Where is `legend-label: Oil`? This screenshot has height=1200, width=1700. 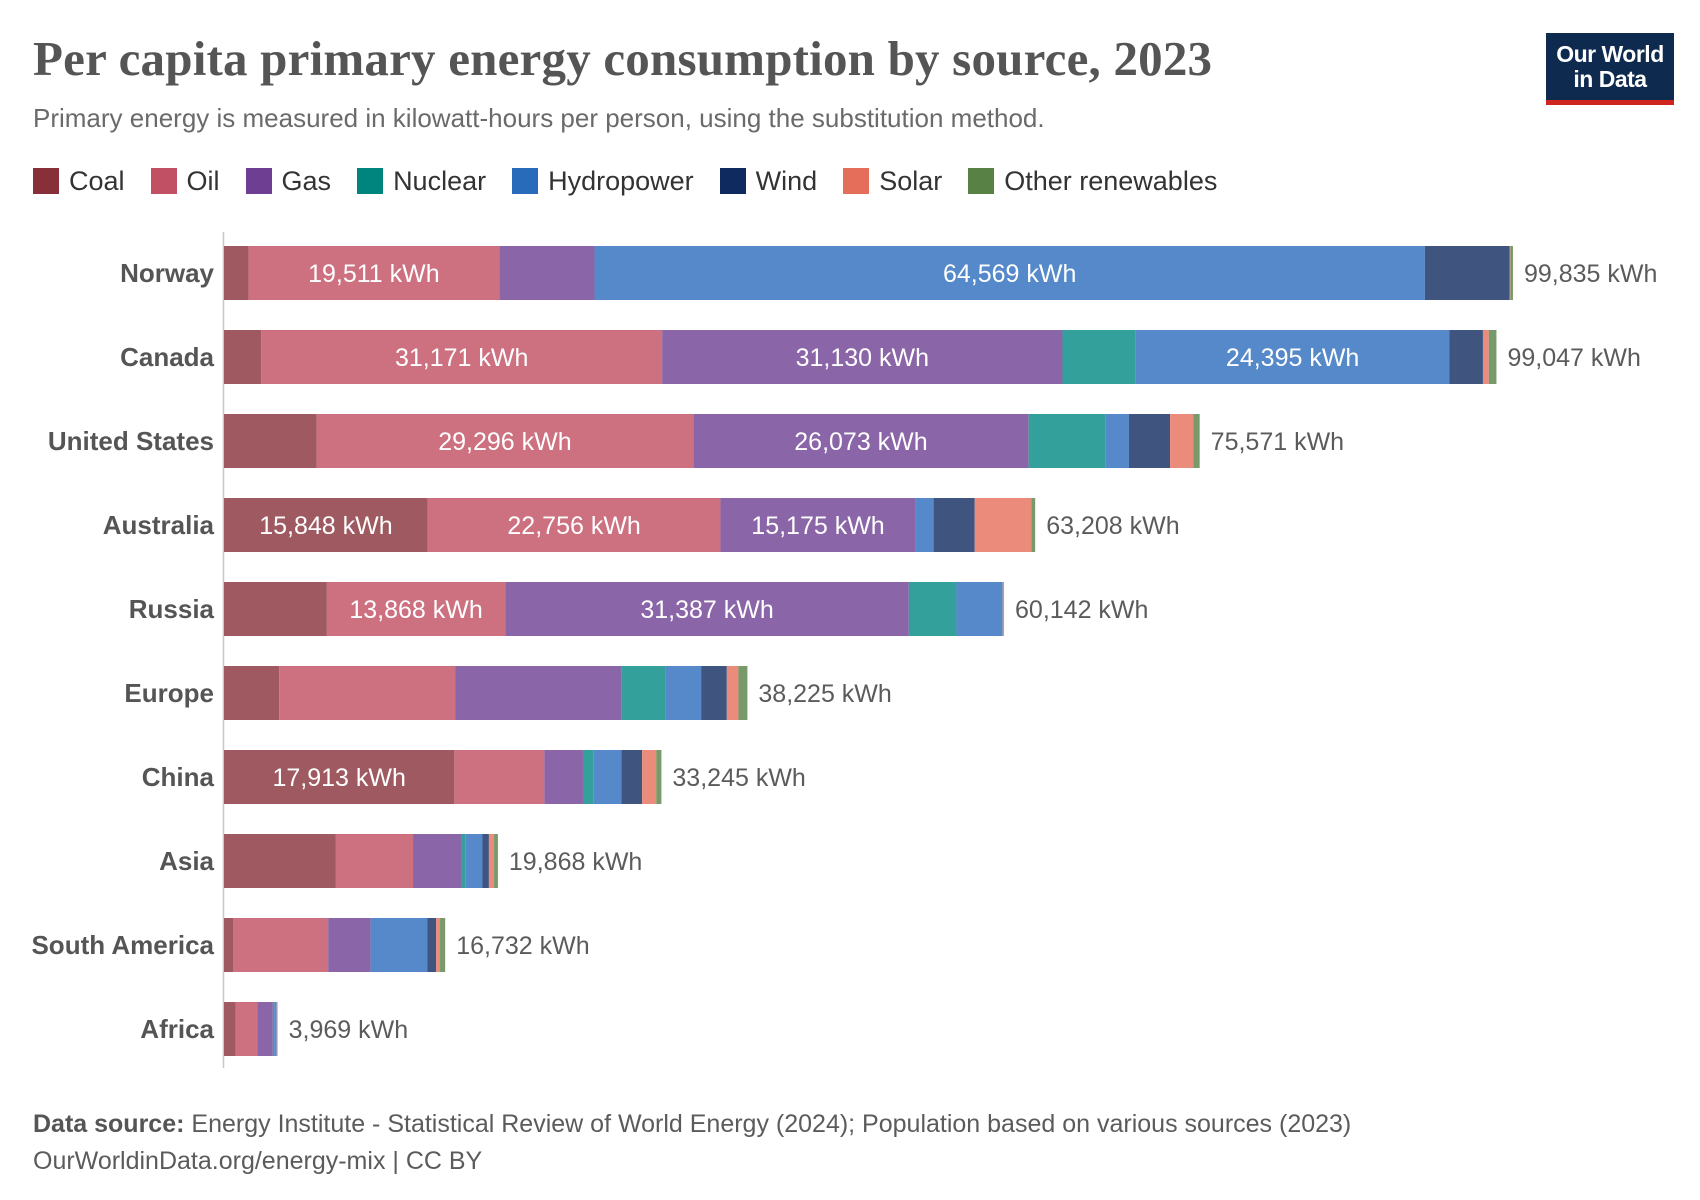 legend-label: Oil is located at coordinates (203, 180).